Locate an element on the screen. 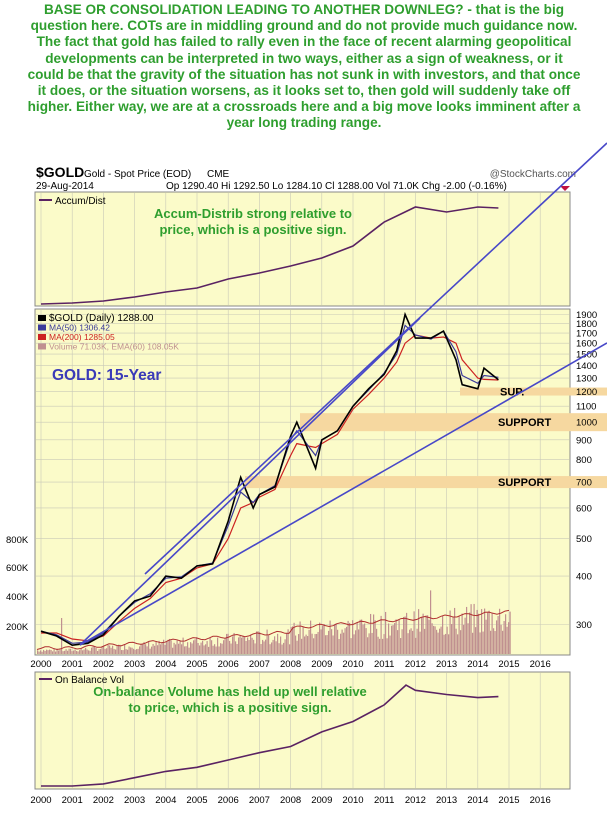 The image size is (607, 814). chart-symbol: $GOLD is located at coordinates (60, 172).